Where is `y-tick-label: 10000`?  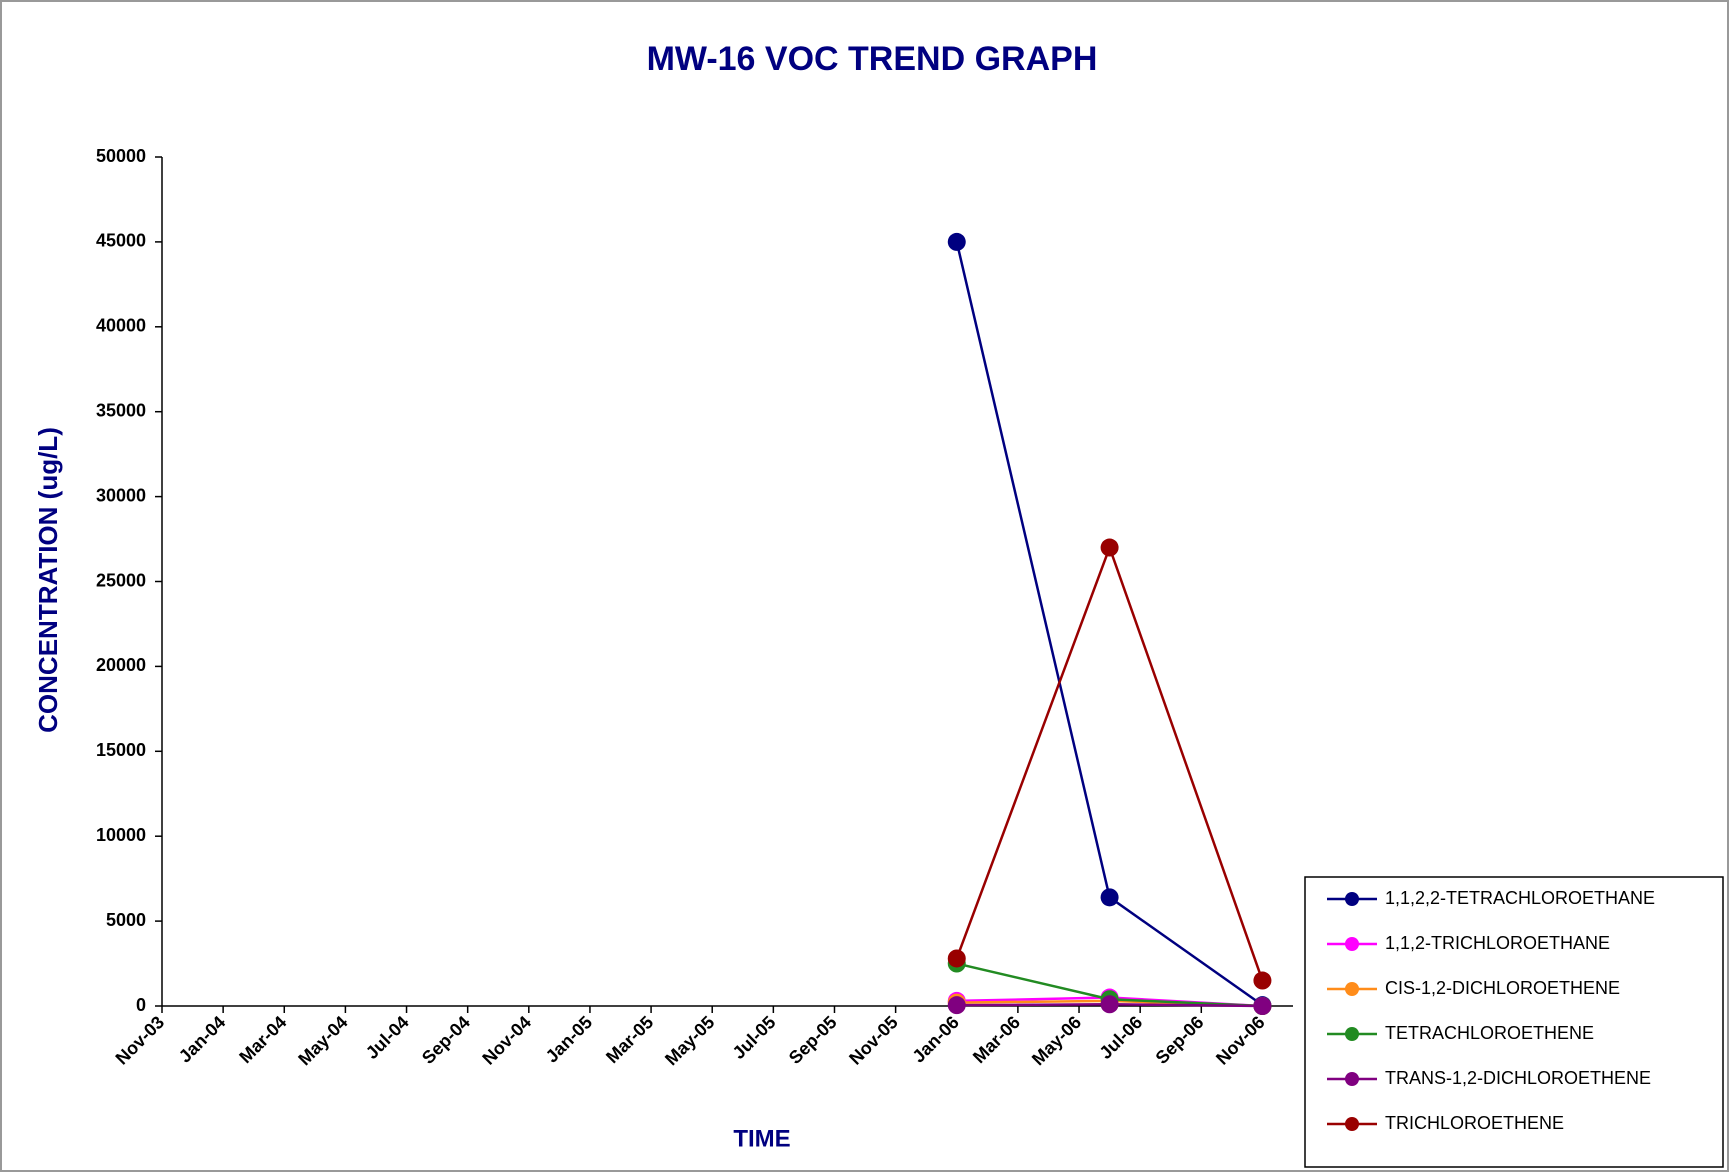
y-tick-label: 10000 is located at coordinates (121, 835).